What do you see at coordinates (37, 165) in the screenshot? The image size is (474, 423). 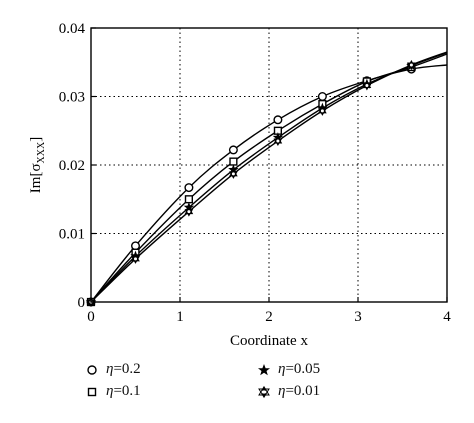 I see `y-axis-label: Im[σXXX]` at bounding box center [37, 165].